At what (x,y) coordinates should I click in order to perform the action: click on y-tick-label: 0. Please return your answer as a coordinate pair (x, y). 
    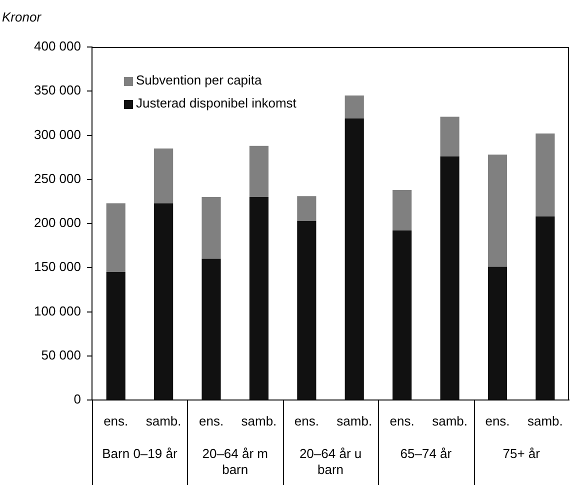
    Looking at the image, I should click on (77, 399).